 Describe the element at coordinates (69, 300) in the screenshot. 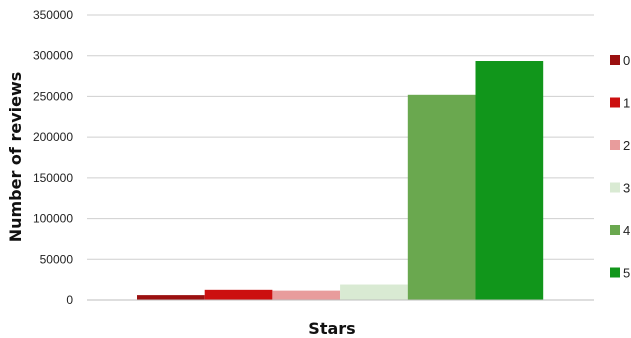

I see `y-tick-label: 0` at that location.